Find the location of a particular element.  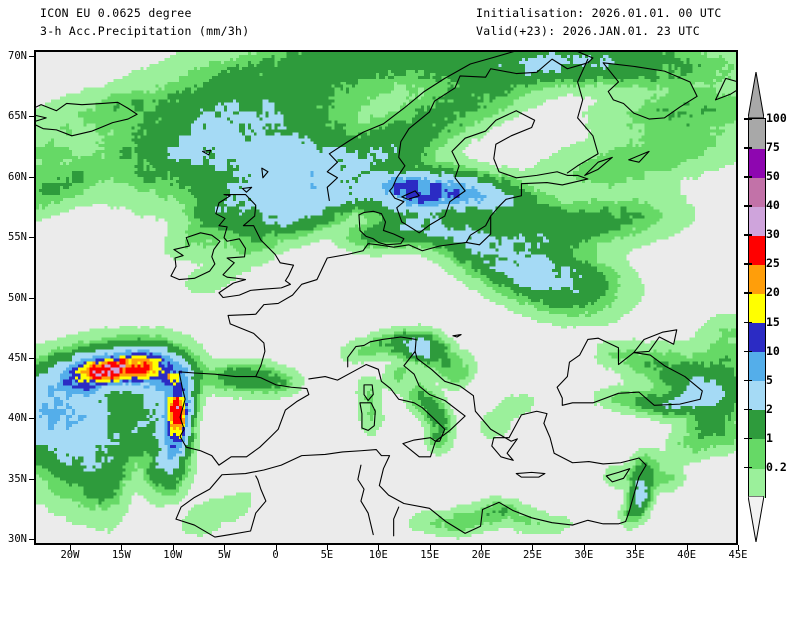

colorbar-top-arrow is located at coordinates (756, 95).